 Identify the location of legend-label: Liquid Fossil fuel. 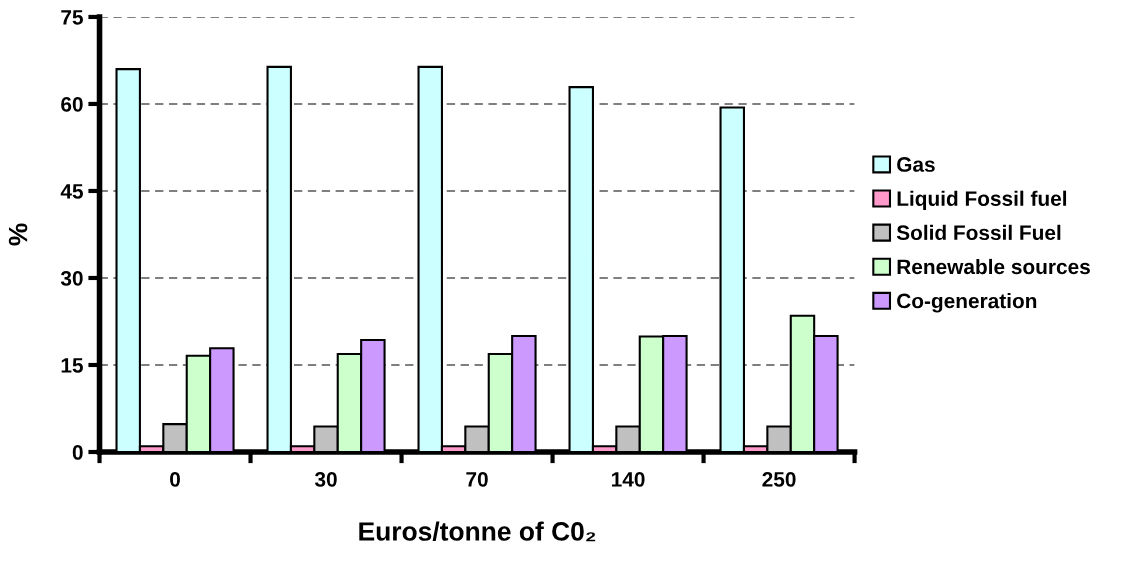
(982, 200).